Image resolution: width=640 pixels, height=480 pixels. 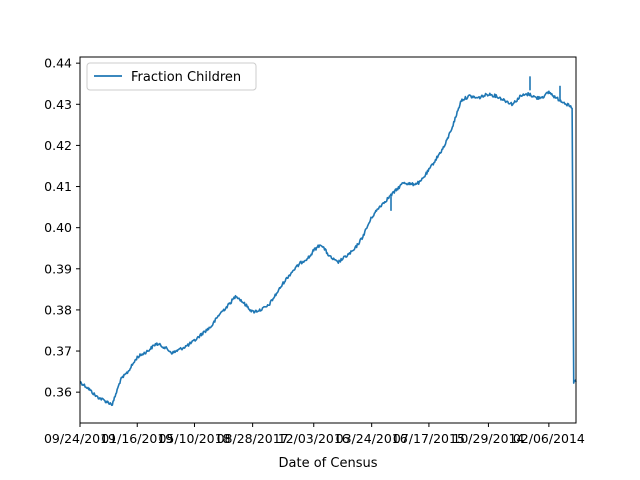 I want to click on legend-box, so click(x=171, y=76).